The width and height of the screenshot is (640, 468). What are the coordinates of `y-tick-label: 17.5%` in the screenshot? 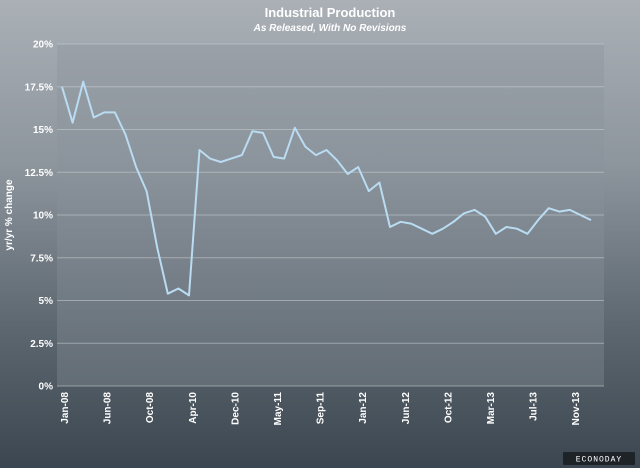 It's located at (39, 87).